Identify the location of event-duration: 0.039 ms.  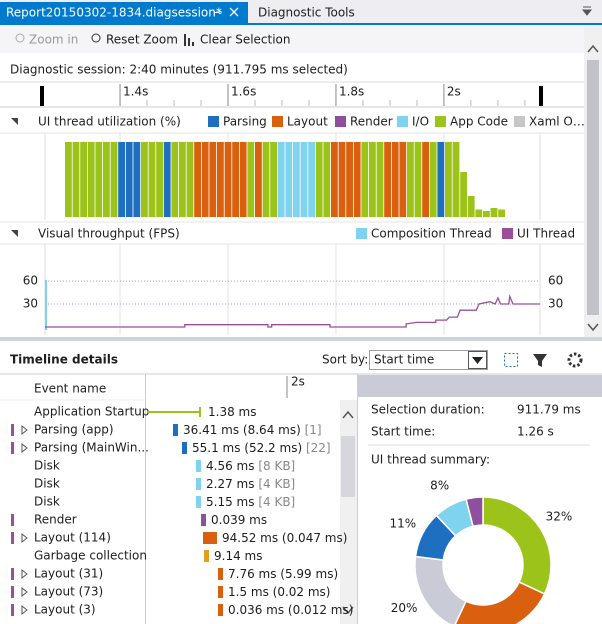
(239, 520).